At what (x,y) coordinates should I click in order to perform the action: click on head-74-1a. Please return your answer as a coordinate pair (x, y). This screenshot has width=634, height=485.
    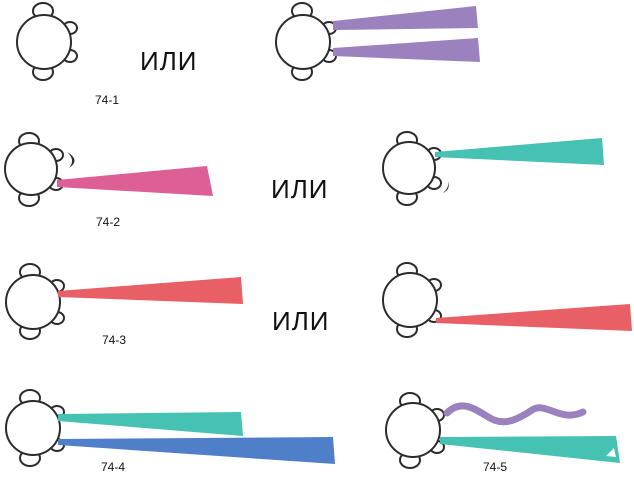
    Looking at the image, I should click on (47, 41).